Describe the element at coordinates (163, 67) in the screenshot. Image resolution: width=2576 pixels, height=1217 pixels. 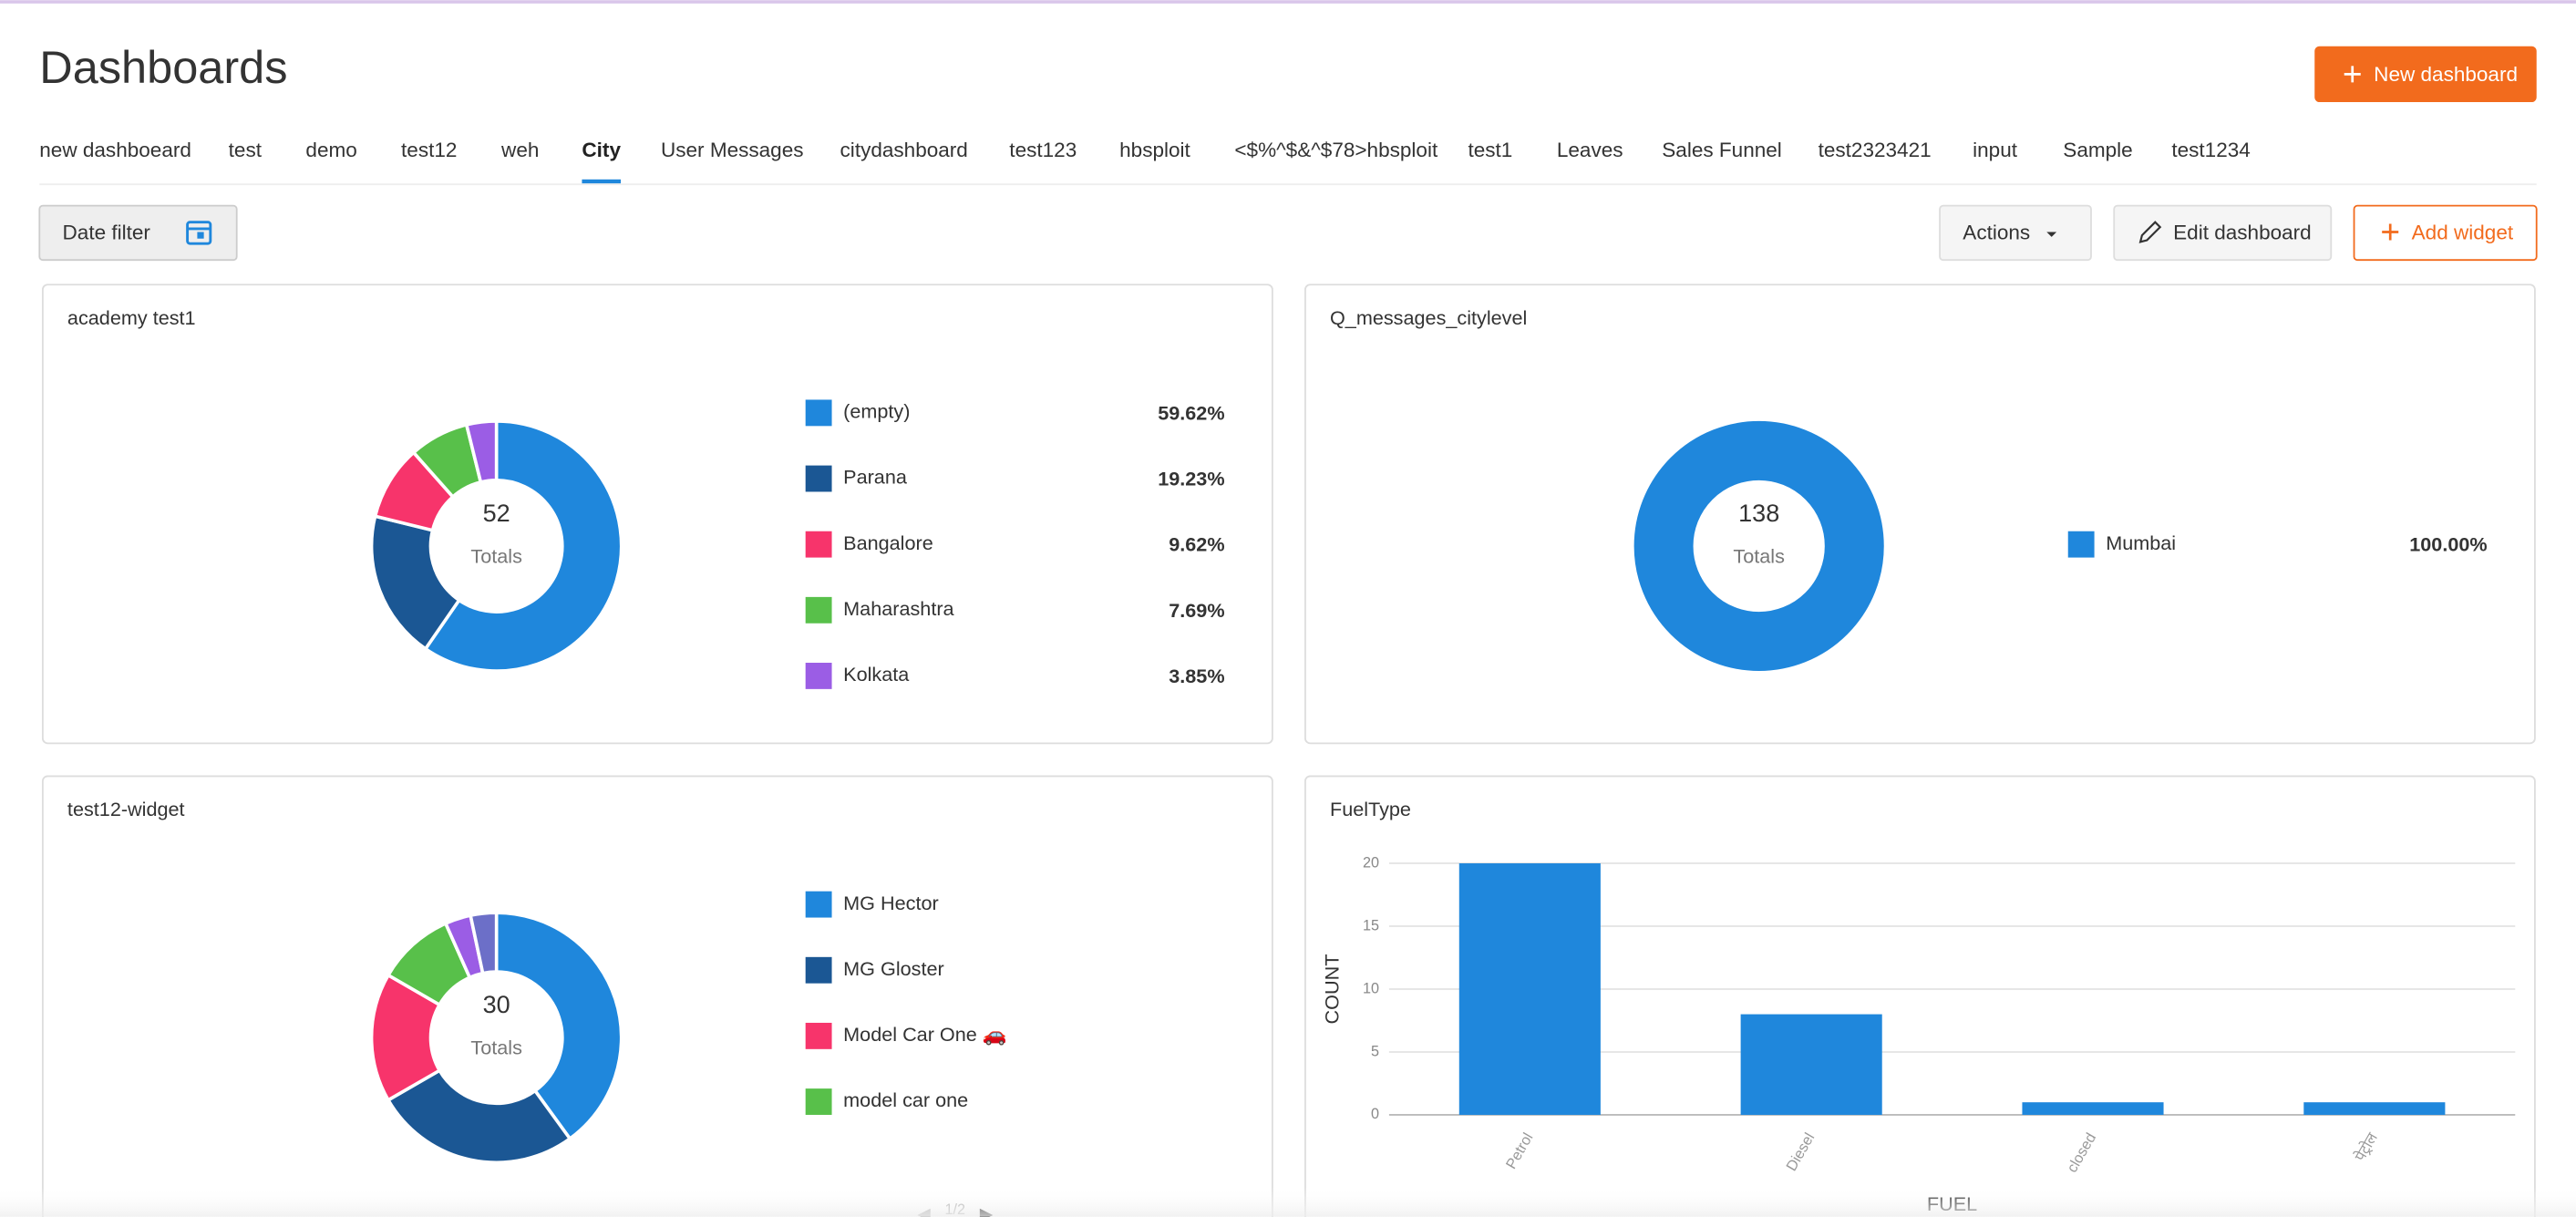
I see `page-title: Dashboards` at that location.